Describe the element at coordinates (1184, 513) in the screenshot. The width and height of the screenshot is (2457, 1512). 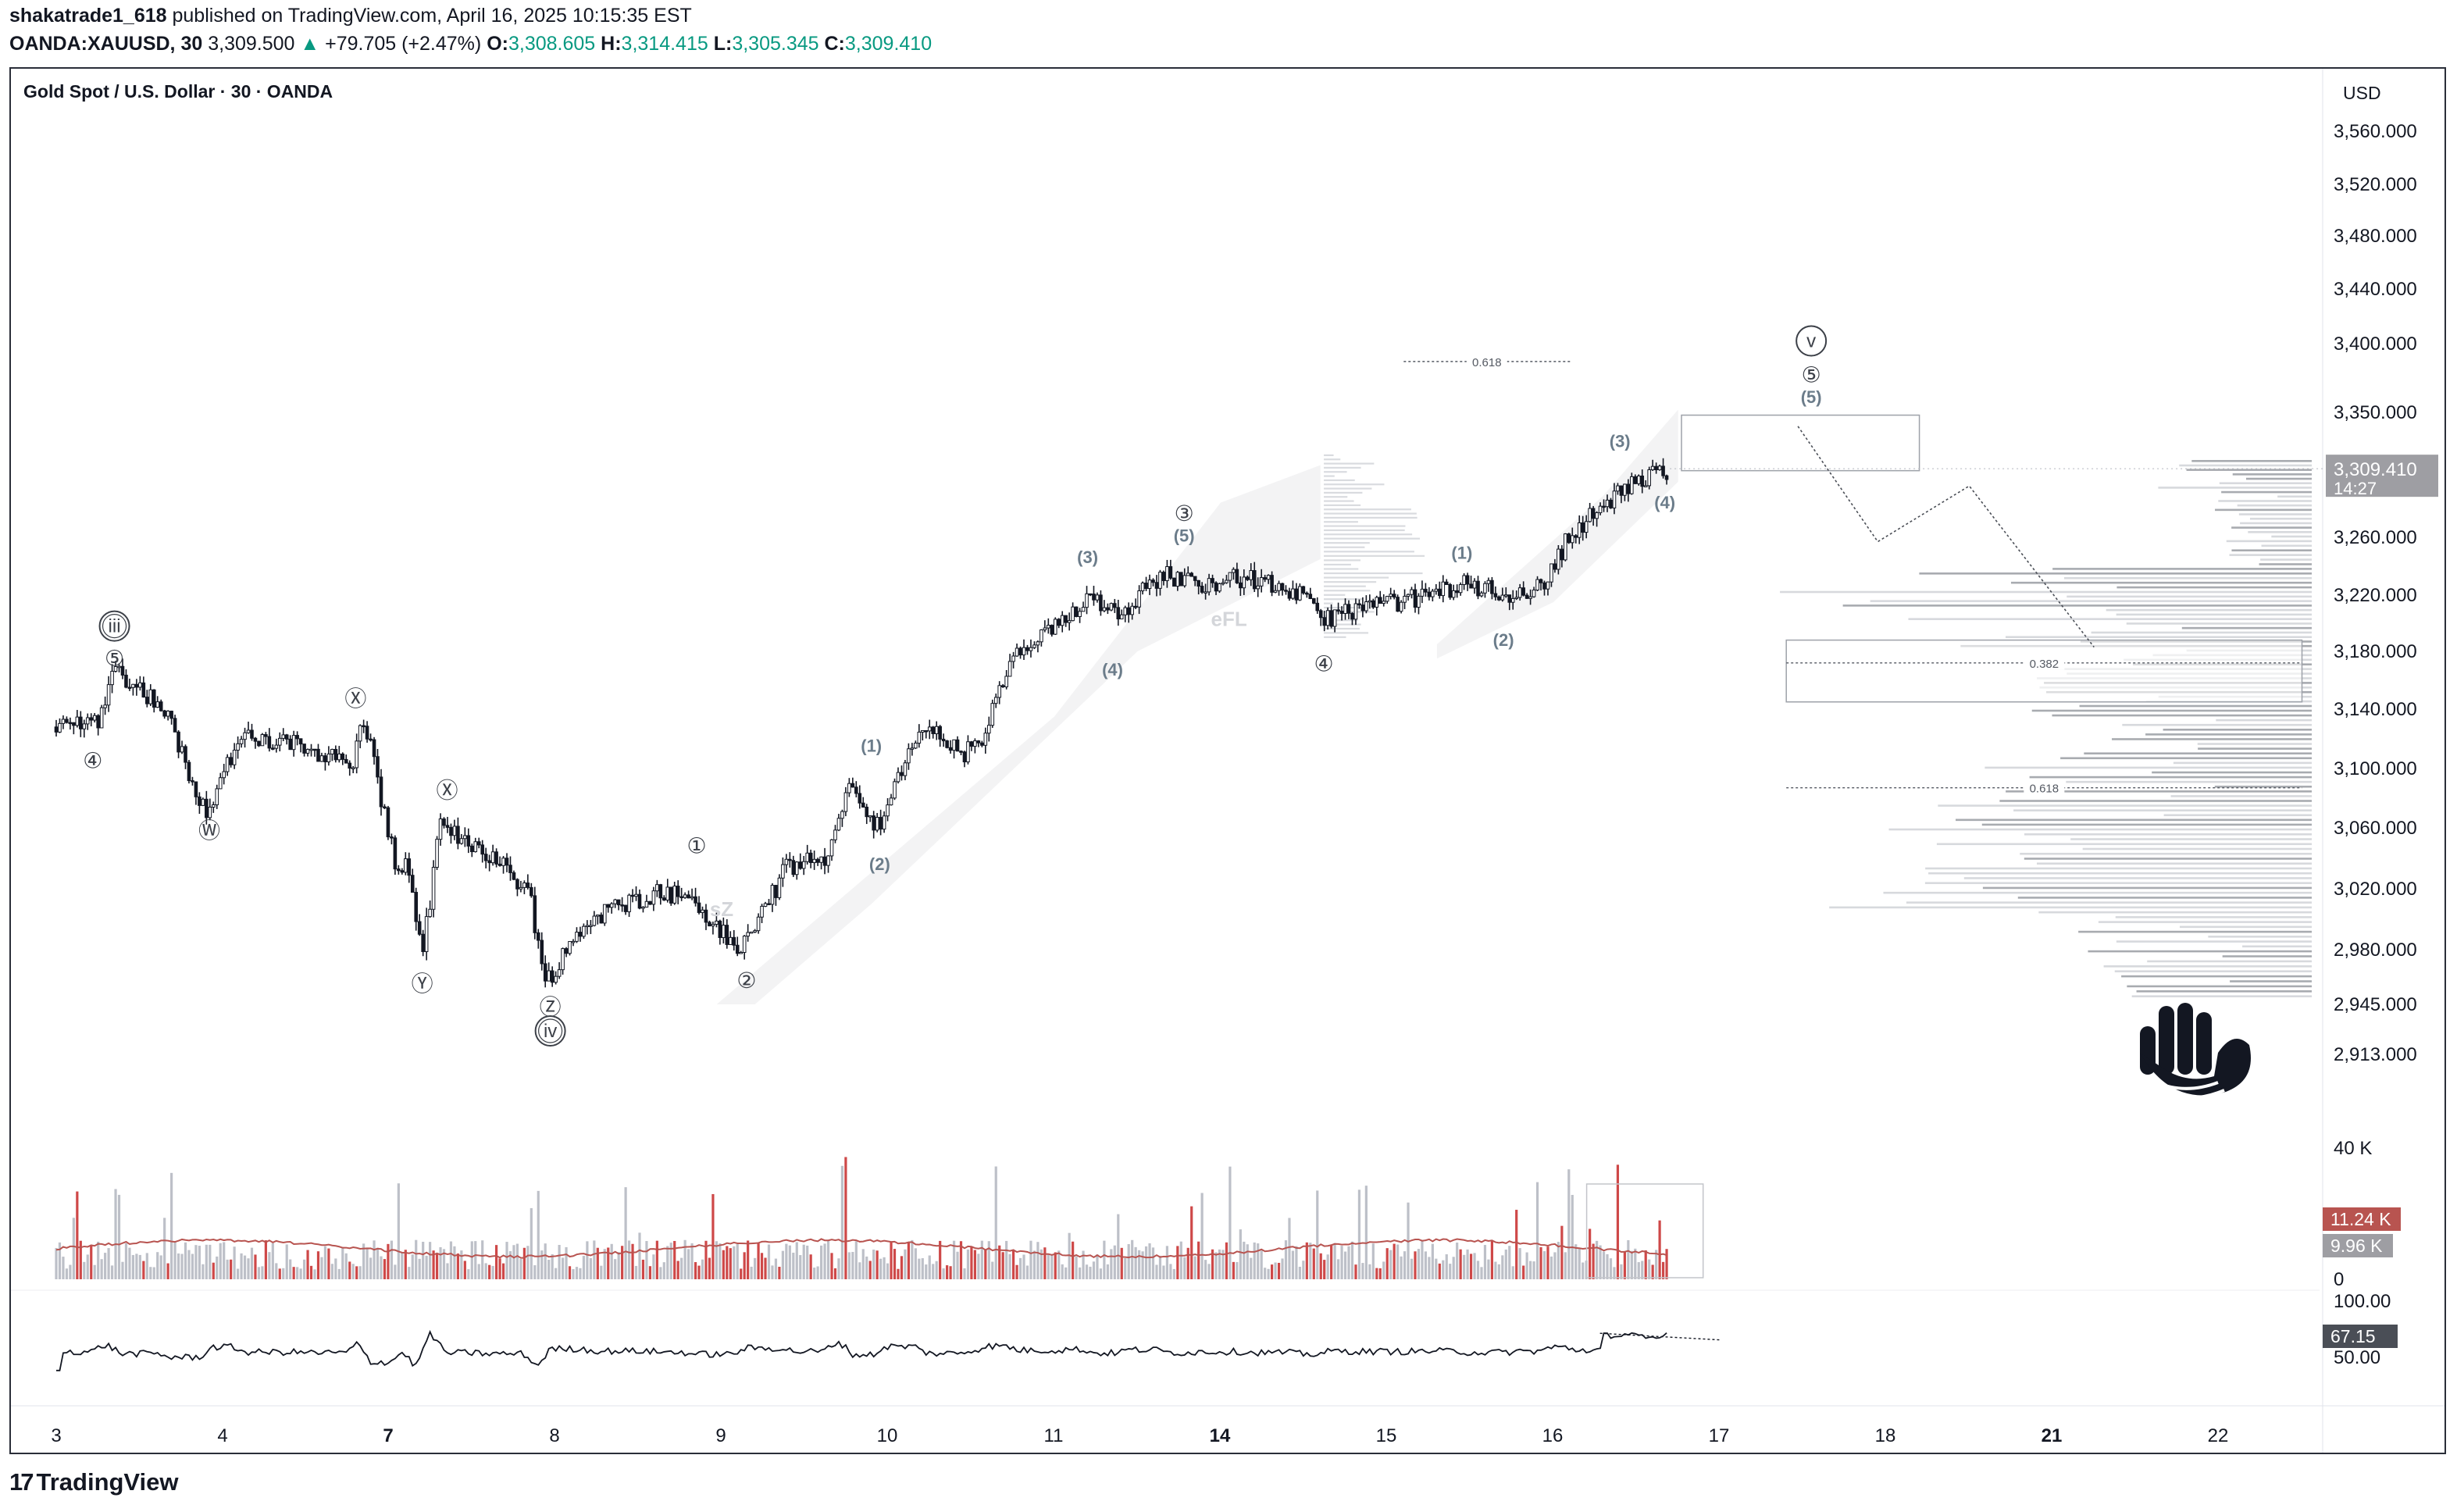
I see `wave-label: ③` at that location.